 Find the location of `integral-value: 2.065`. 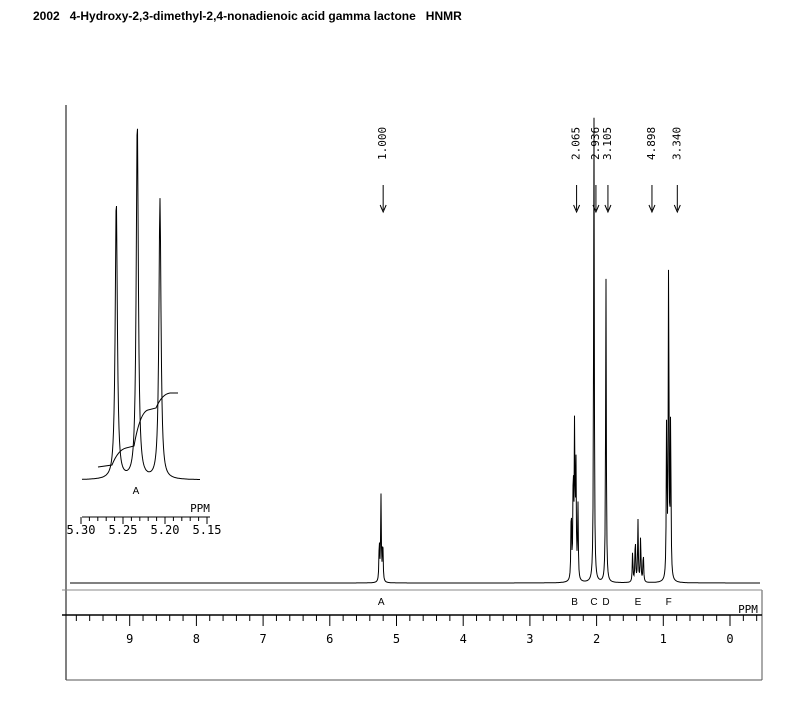

integral-value: 2.065 is located at coordinates (576, 143).